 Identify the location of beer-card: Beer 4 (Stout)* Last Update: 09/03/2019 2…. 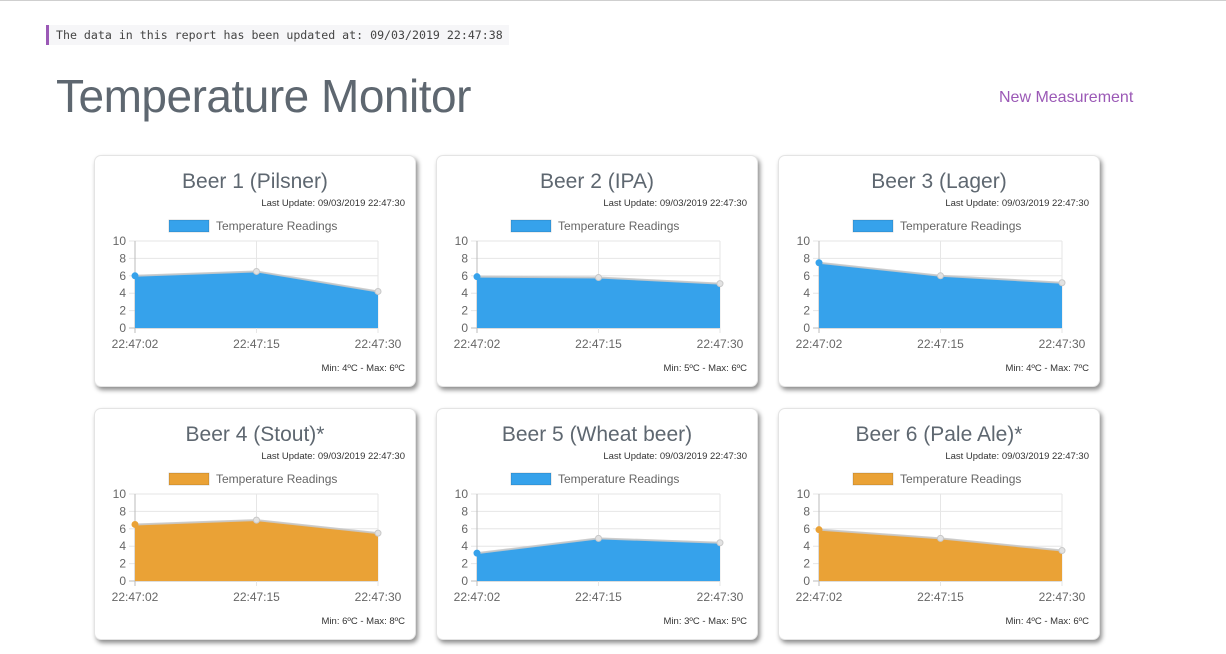
(255, 524).